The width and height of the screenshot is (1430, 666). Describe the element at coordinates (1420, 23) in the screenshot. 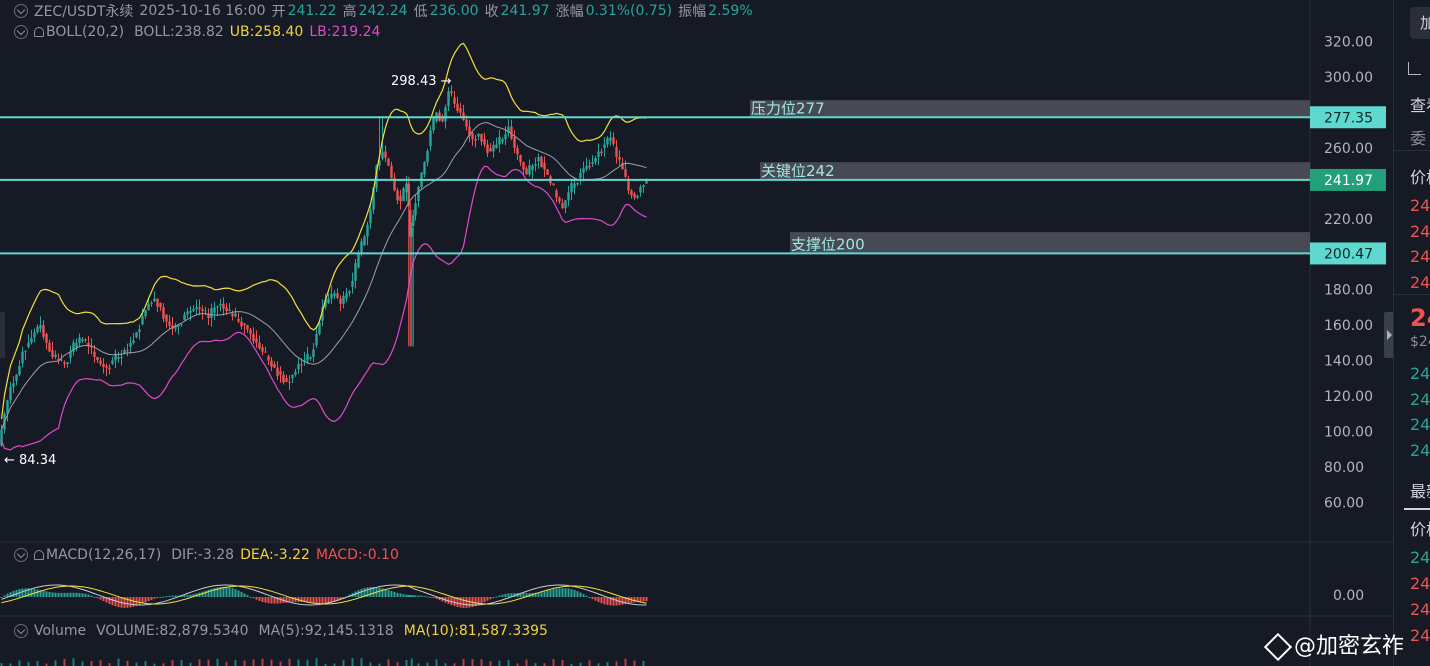

I see `sidebar-top-button: 加` at that location.